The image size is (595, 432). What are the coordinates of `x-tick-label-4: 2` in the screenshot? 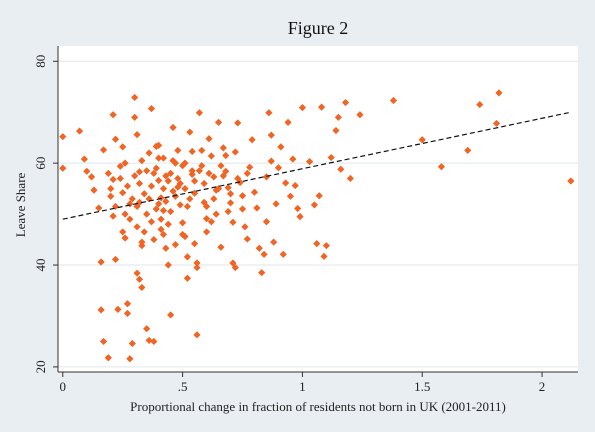 It's located at (542, 386).